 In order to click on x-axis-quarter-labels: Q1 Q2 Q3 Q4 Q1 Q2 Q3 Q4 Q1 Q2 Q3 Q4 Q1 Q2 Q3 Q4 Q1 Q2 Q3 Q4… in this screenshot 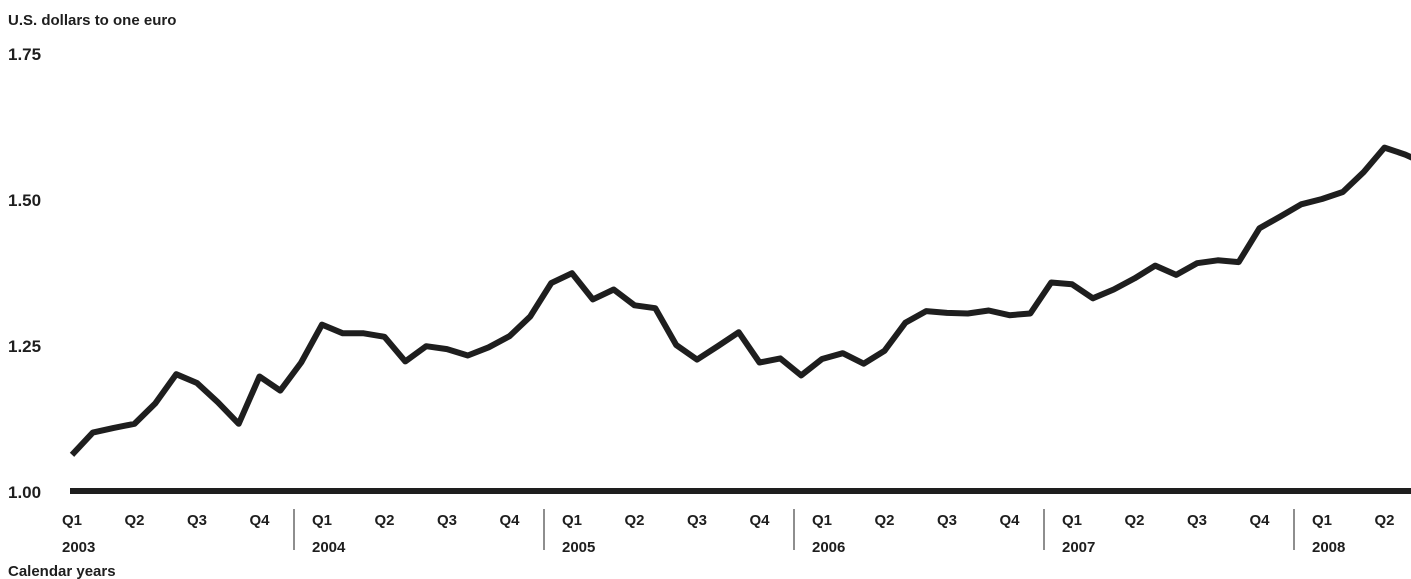, I will do `click(728, 520)`.